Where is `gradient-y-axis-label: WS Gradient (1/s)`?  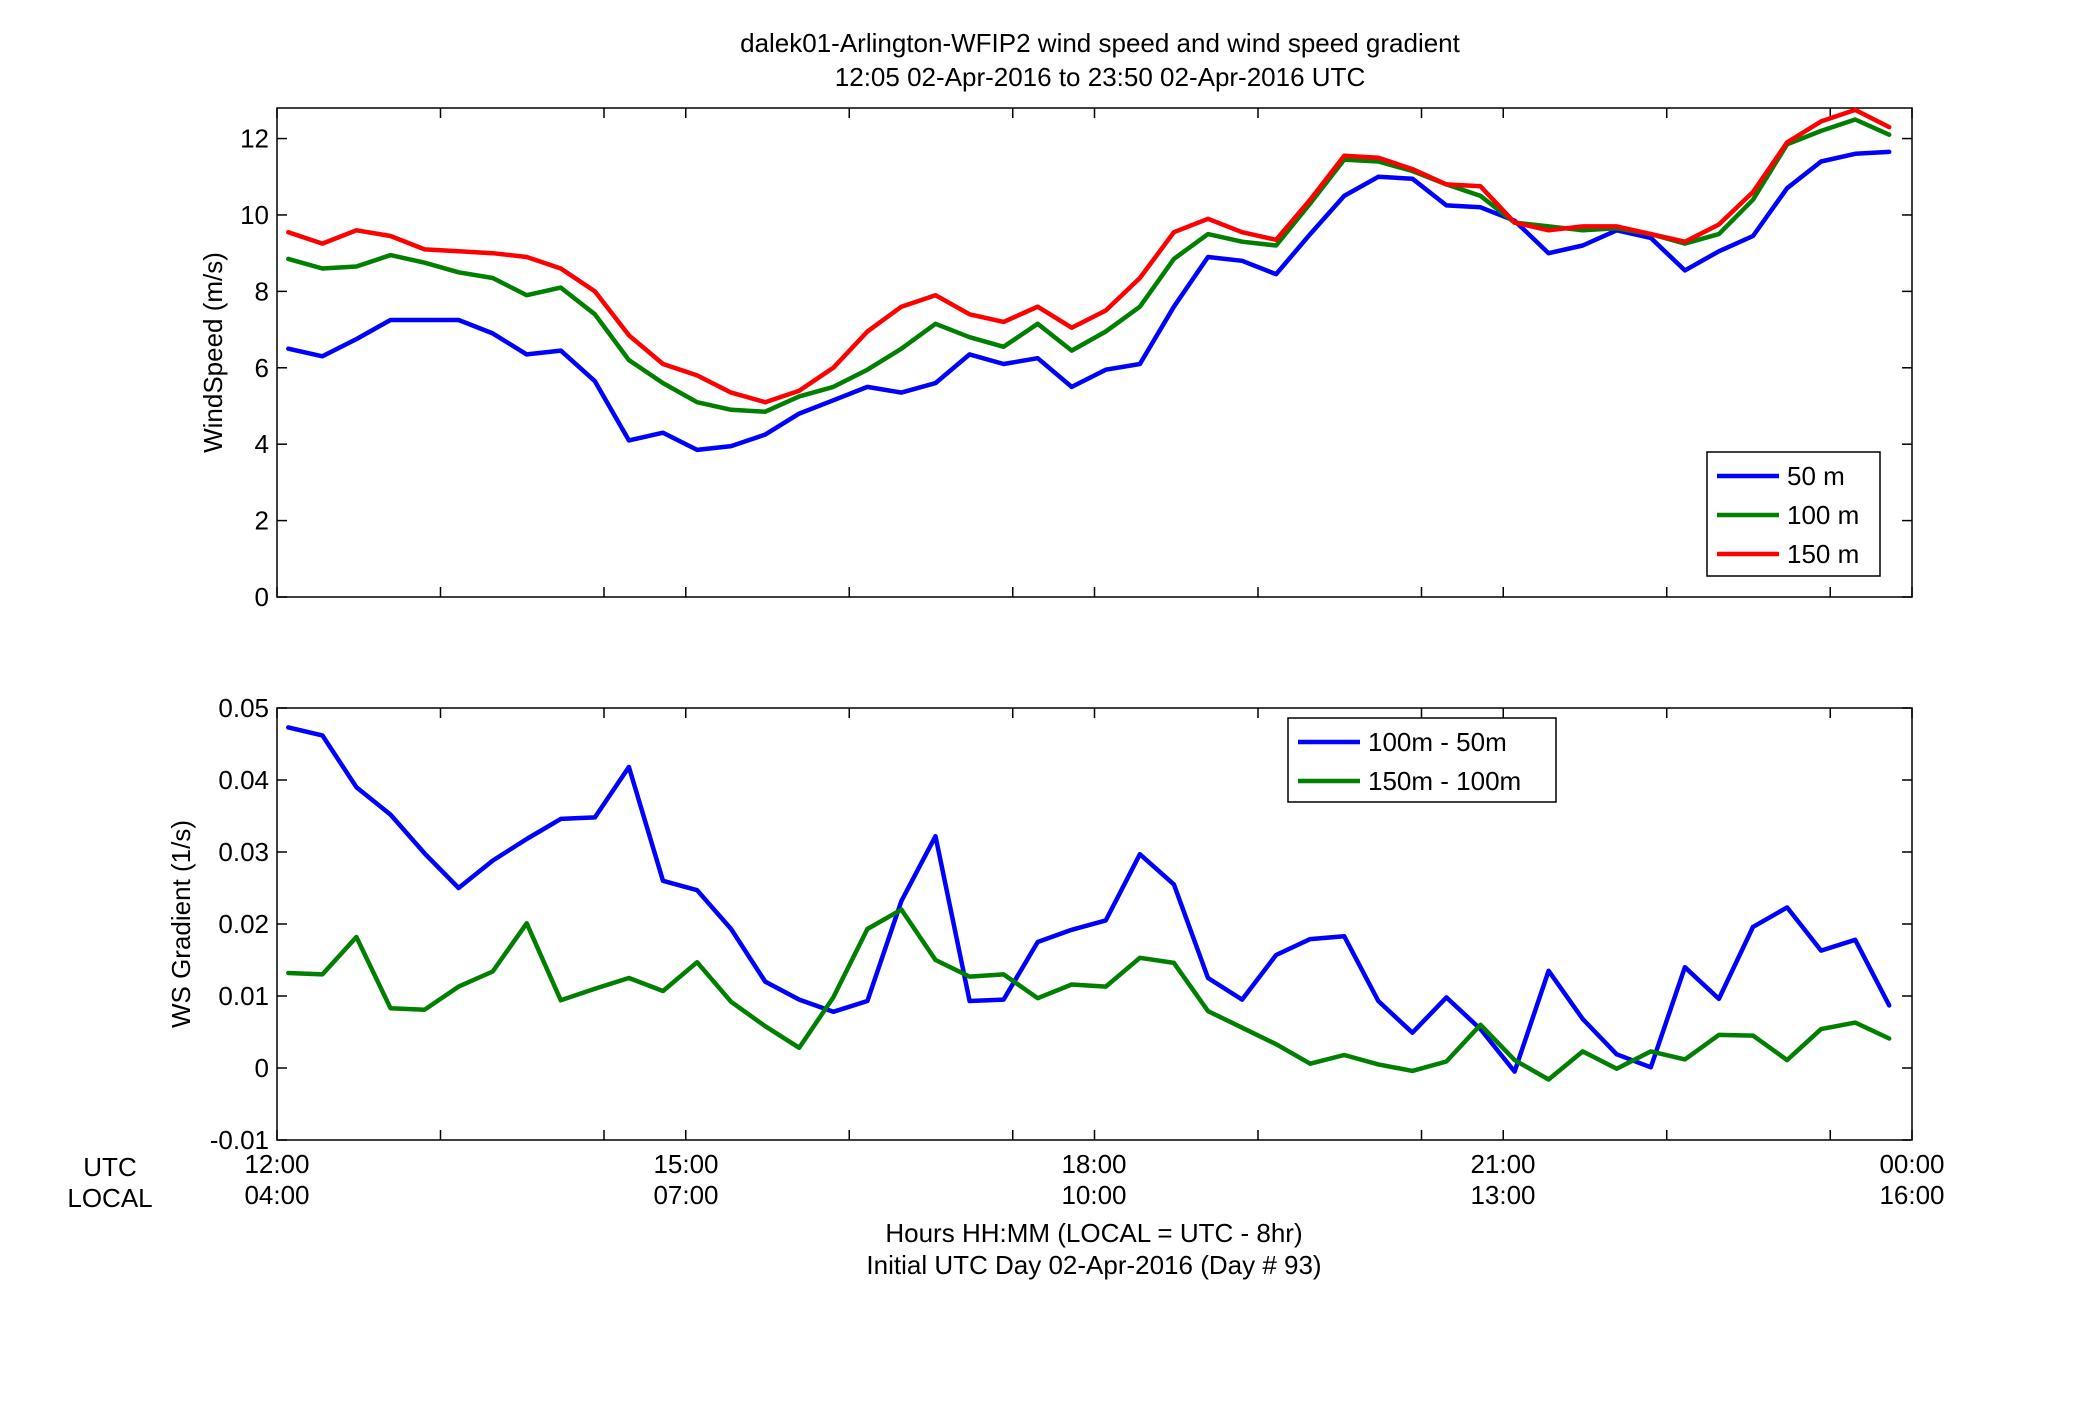 gradient-y-axis-label: WS Gradient (1/s) is located at coordinates (181, 924).